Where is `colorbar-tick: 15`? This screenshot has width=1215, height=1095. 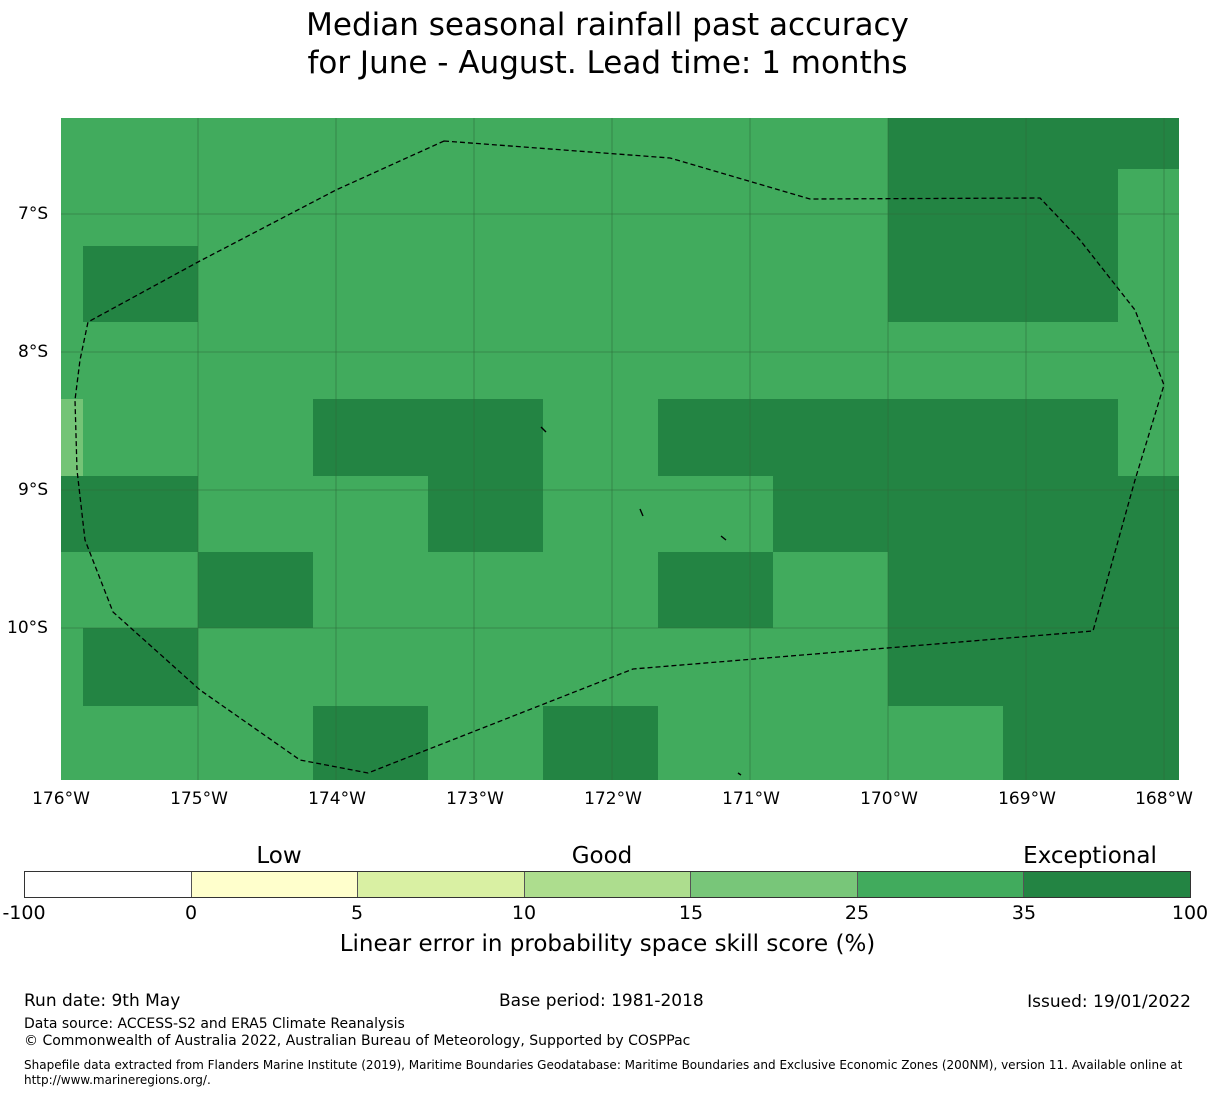
colorbar-tick: 15 is located at coordinates (691, 913).